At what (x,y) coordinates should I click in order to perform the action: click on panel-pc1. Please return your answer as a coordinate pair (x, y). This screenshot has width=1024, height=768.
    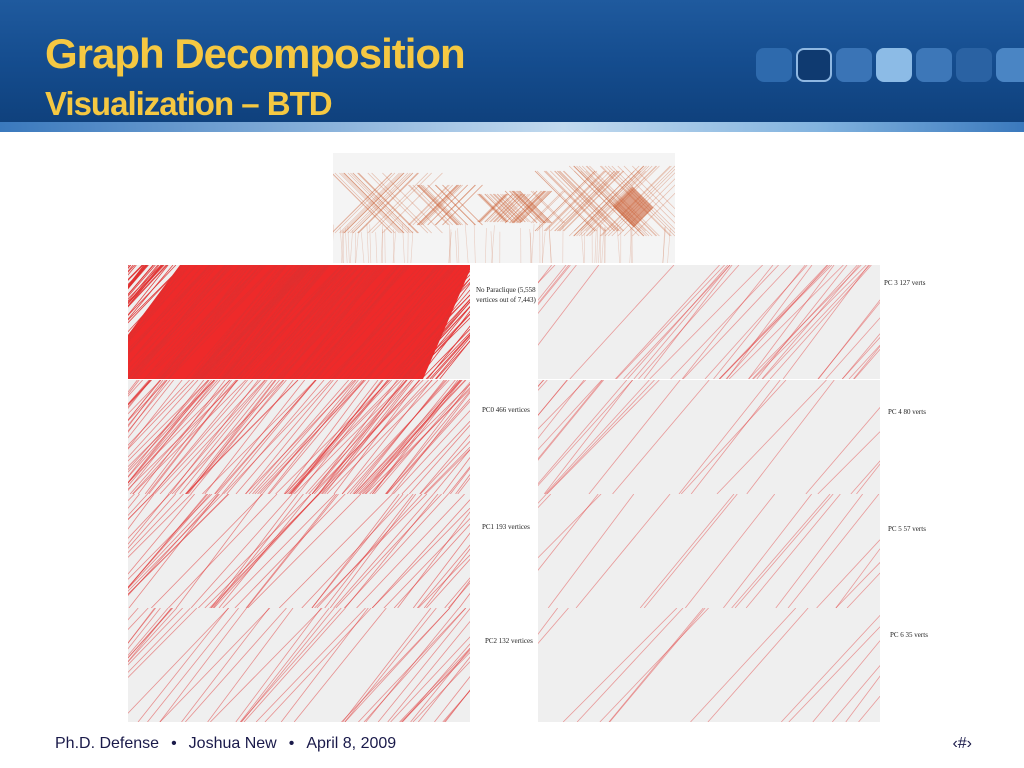
    Looking at the image, I should click on (299, 551).